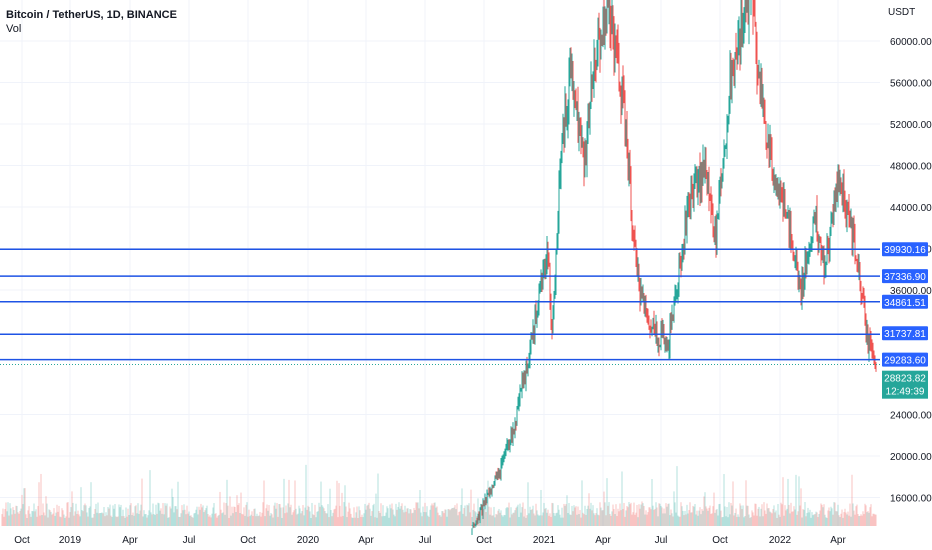  I want to click on level-label-bg, so click(905, 276).